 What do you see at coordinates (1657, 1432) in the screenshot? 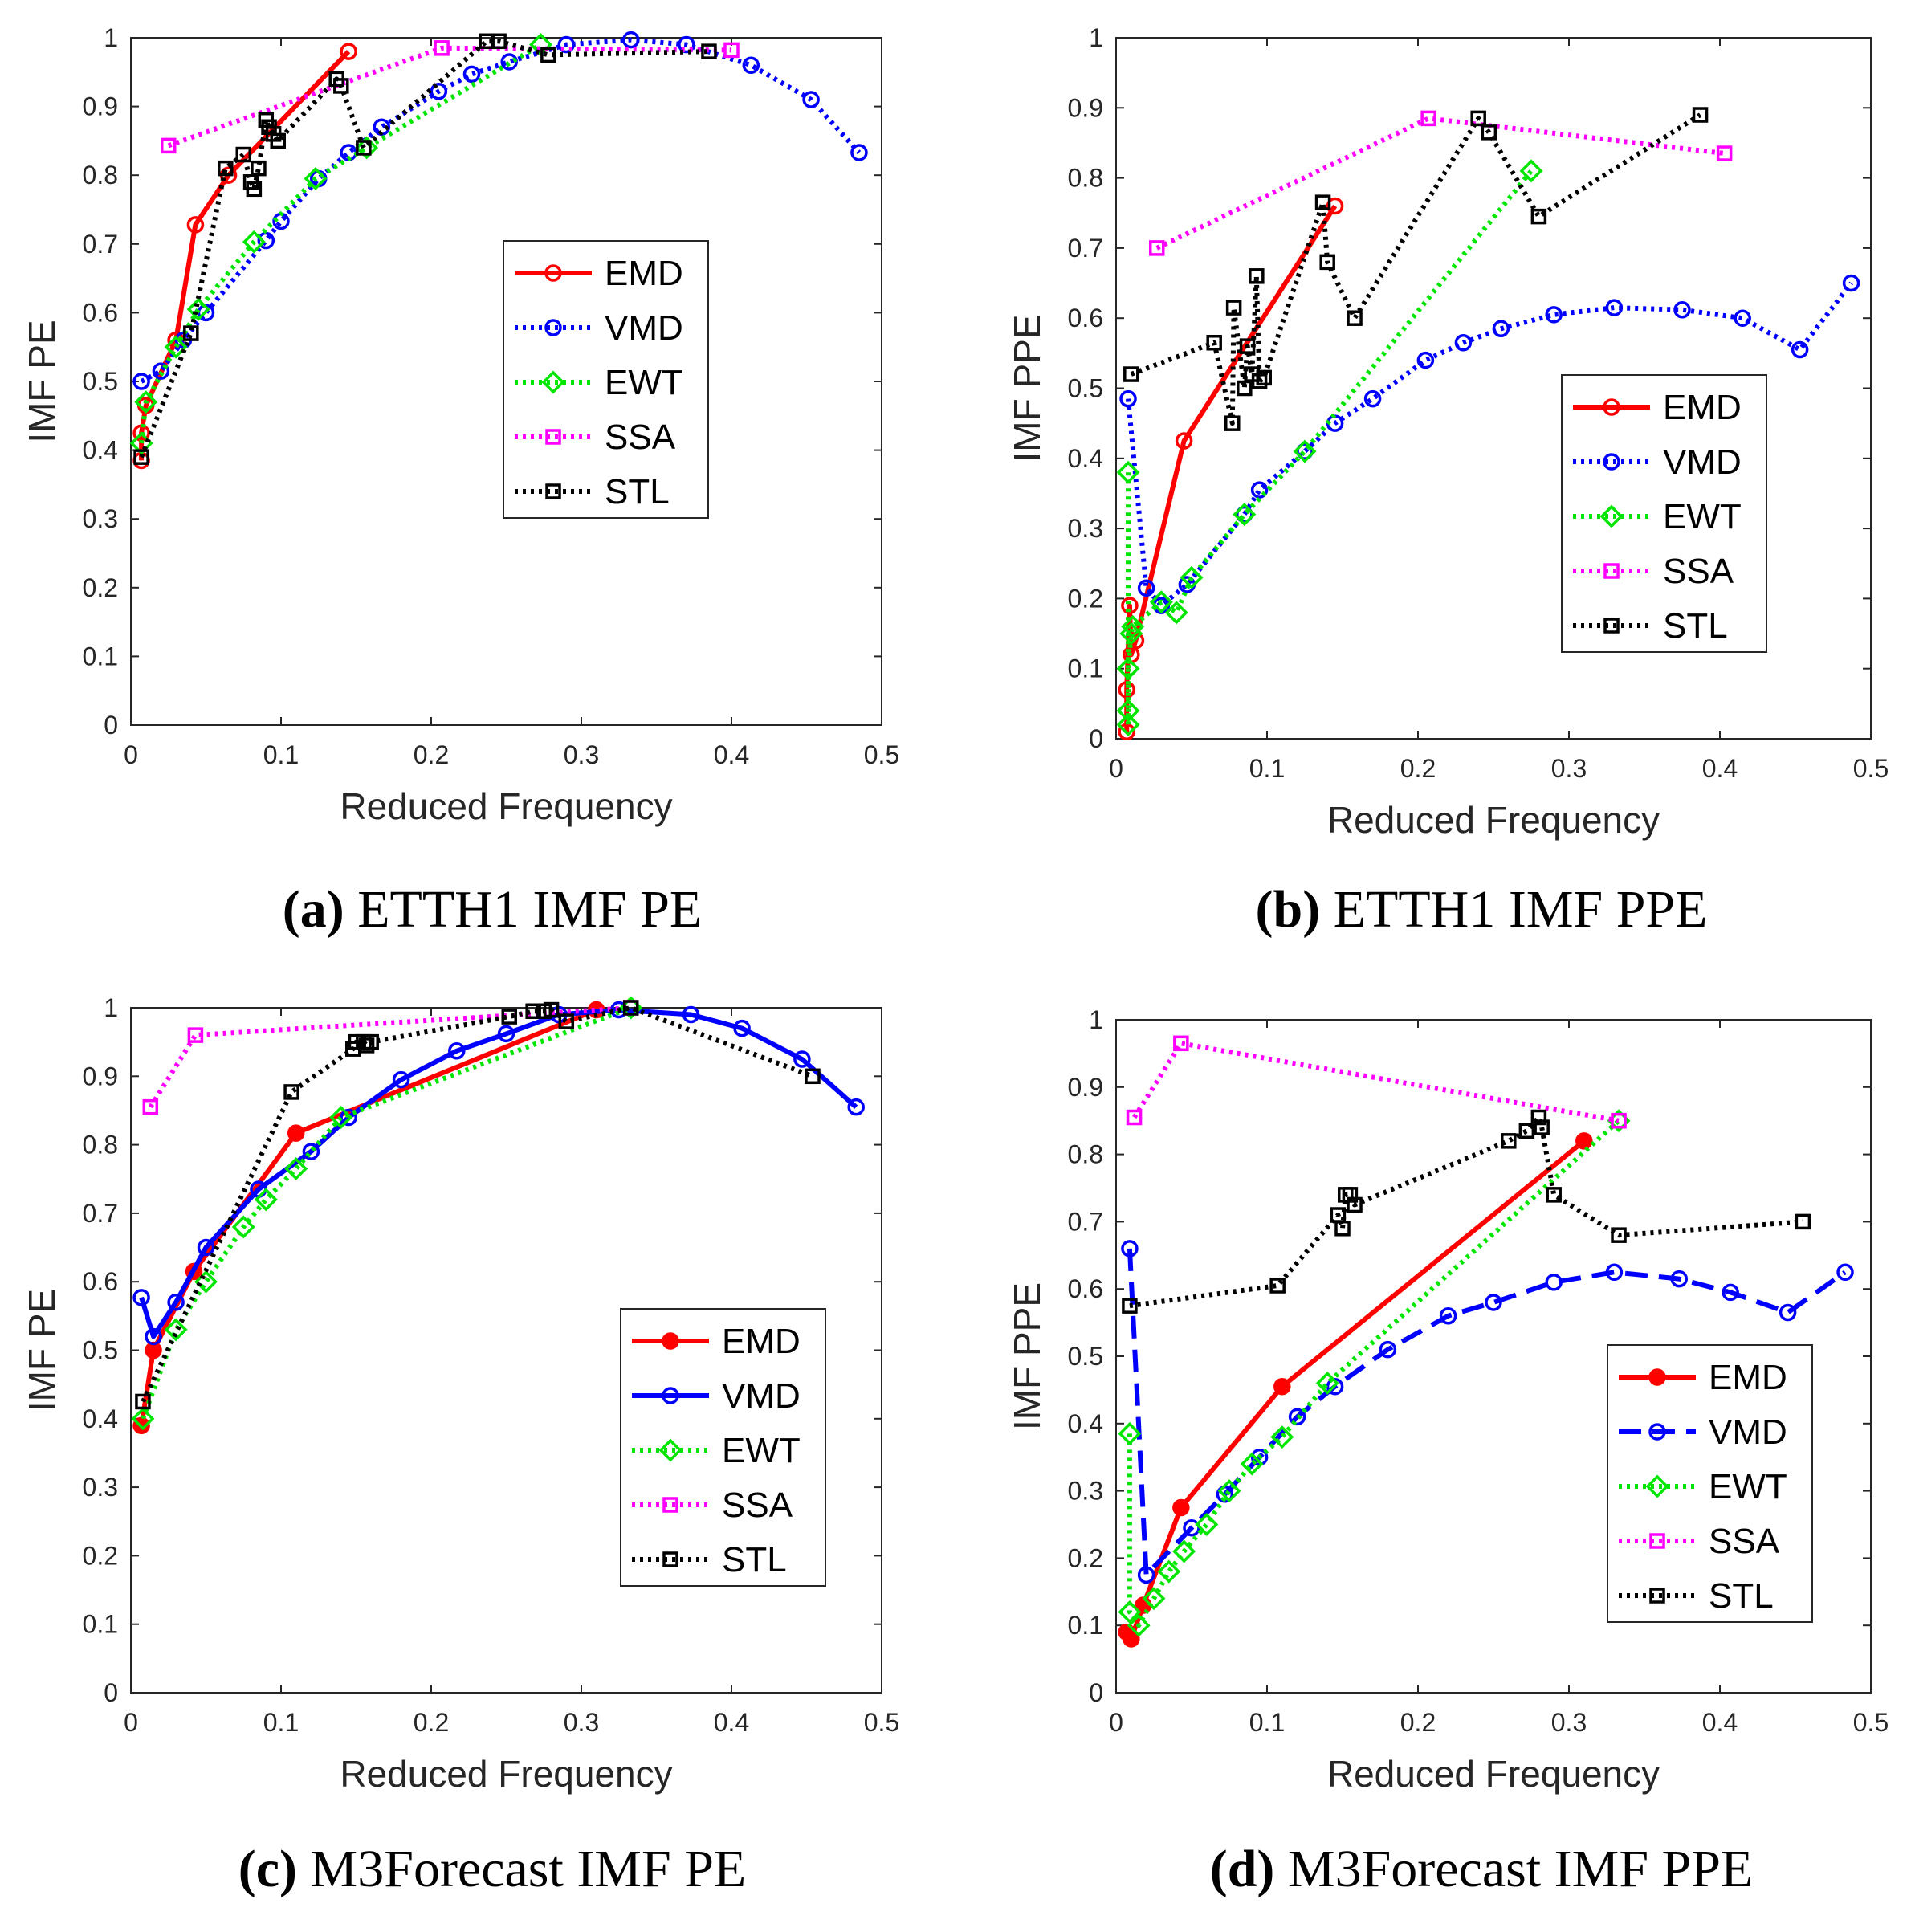
I see `legend-marker-vmd` at bounding box center [1657, 1432].